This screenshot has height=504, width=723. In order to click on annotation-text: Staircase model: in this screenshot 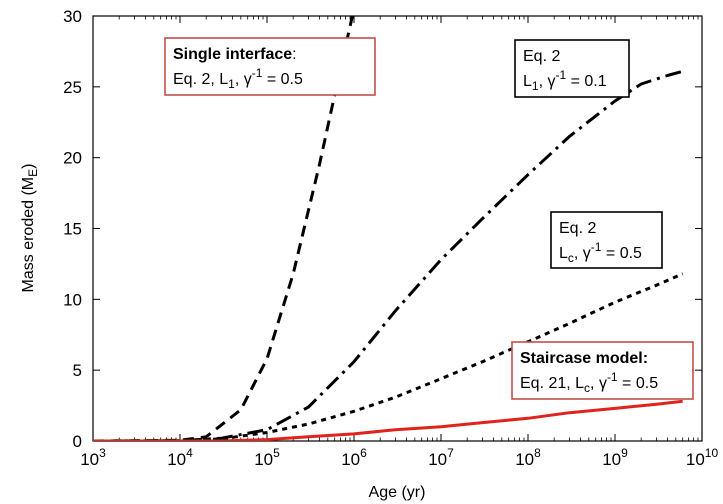, I will do `click(584, 358)`.